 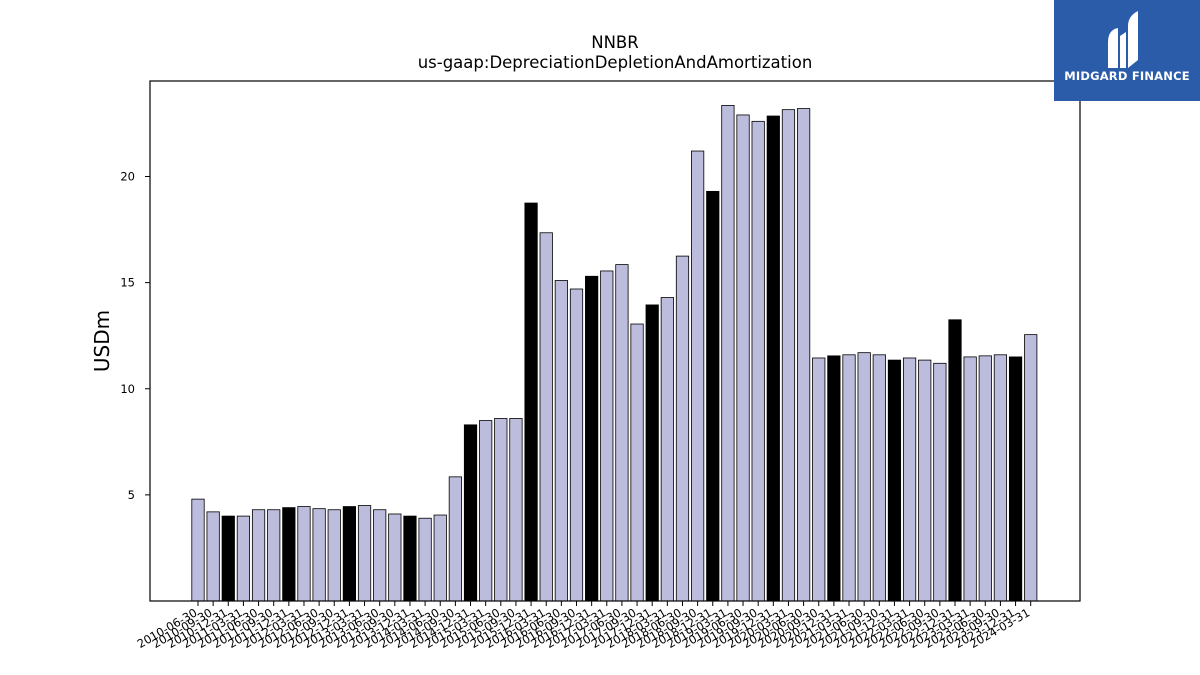 What do you see at coordinates (1123, 39) in the screenshot?
I see `midgard-logo-icon` at bounding box center [1123, 39].